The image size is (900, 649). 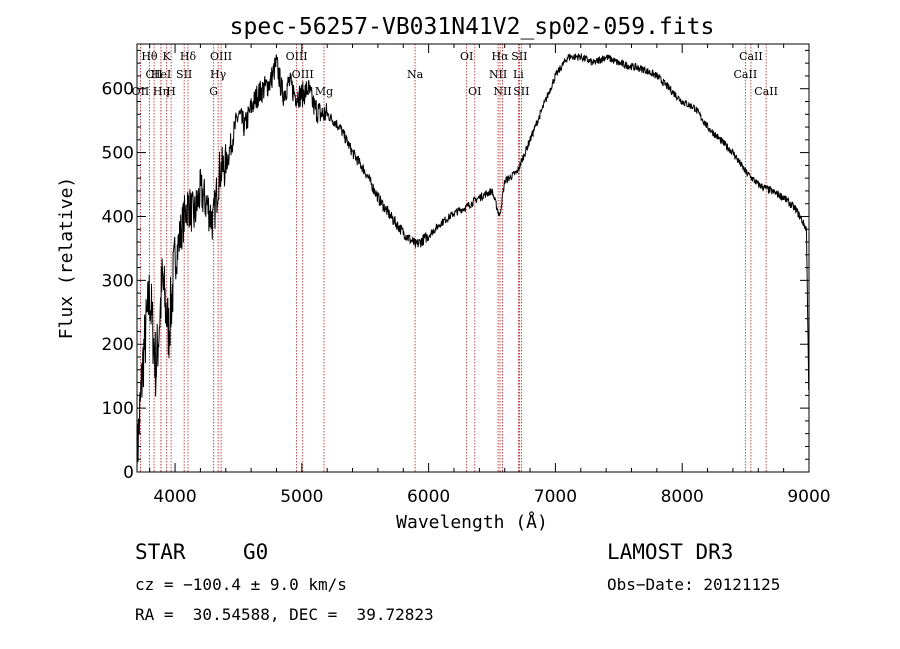 What do you see at coordinates (128, 473) in the screenshot?
I see `y-tick-label: 0` at bounding box center [128, 473].